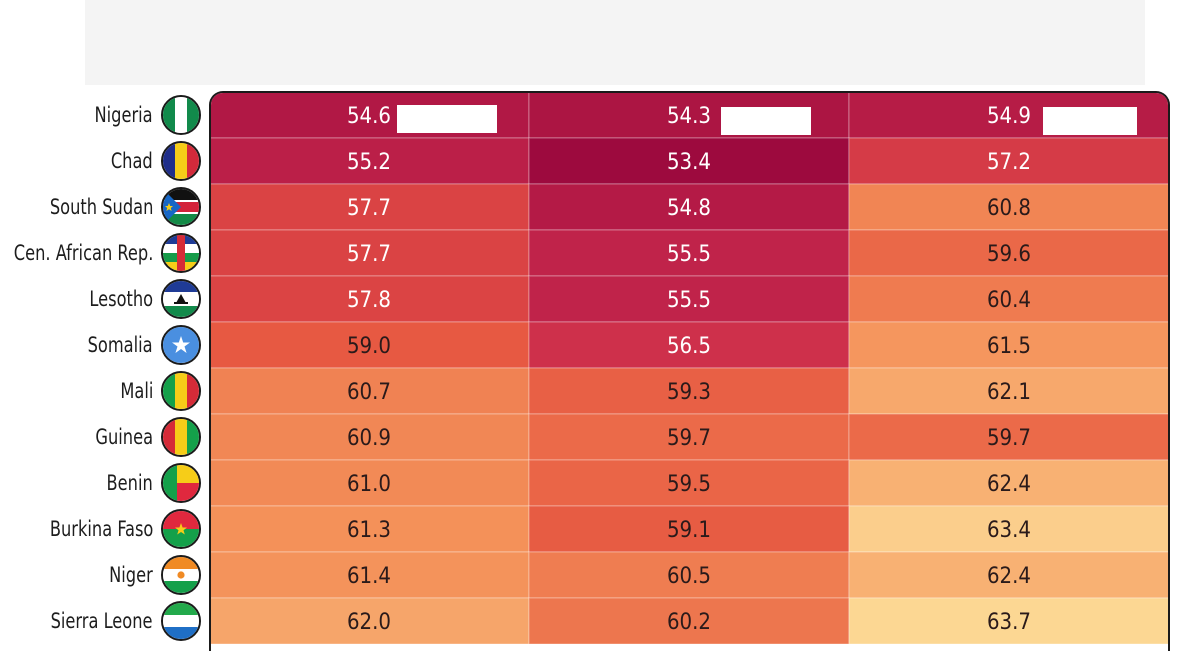 This screenshot has height=651, width=1200. I want to click on country-name: Guinea, so click(124, 437).